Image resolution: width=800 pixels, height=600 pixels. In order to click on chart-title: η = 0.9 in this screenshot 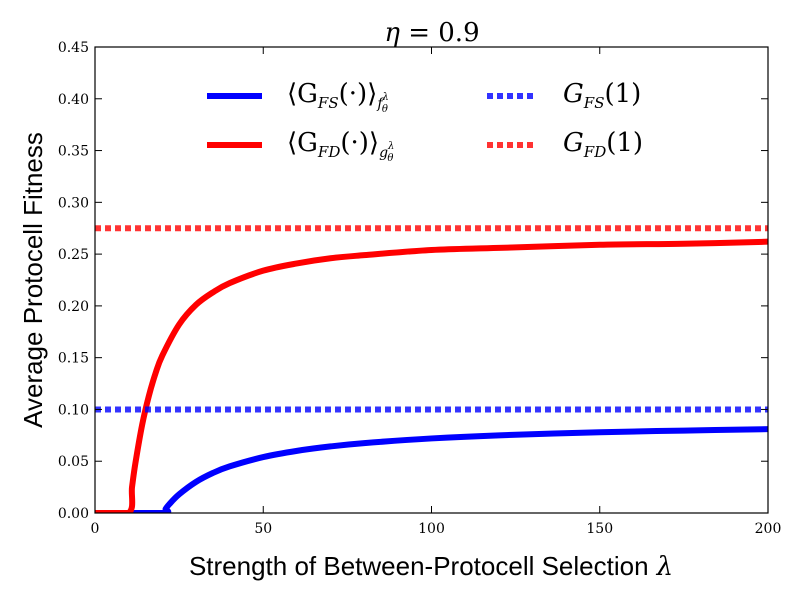, I will do `click(431, 33)`.